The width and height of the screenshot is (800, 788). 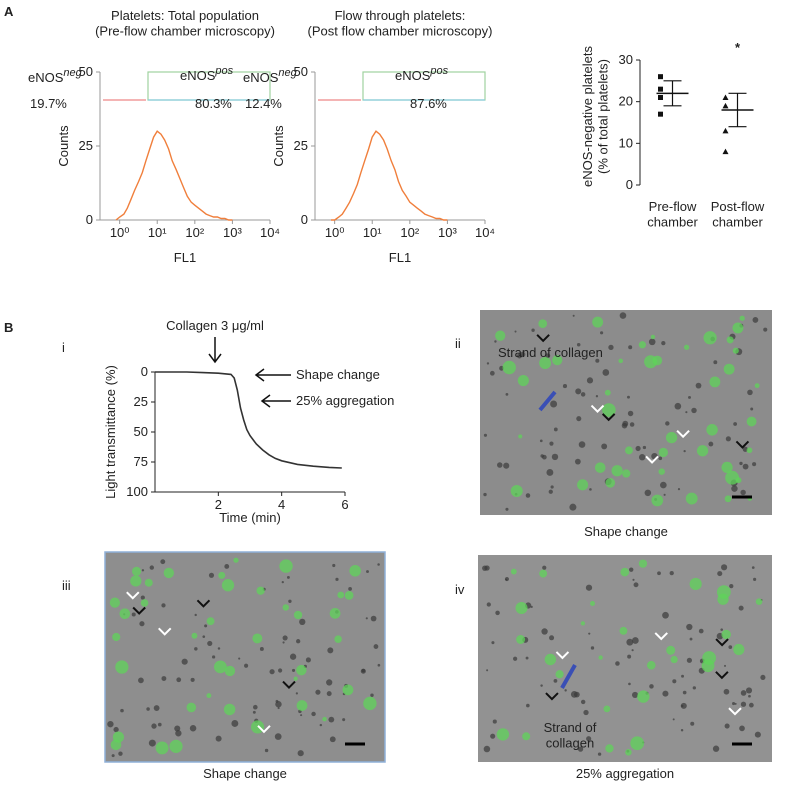 I want to click on annotation: Shape change, so click(x=338, y=374).